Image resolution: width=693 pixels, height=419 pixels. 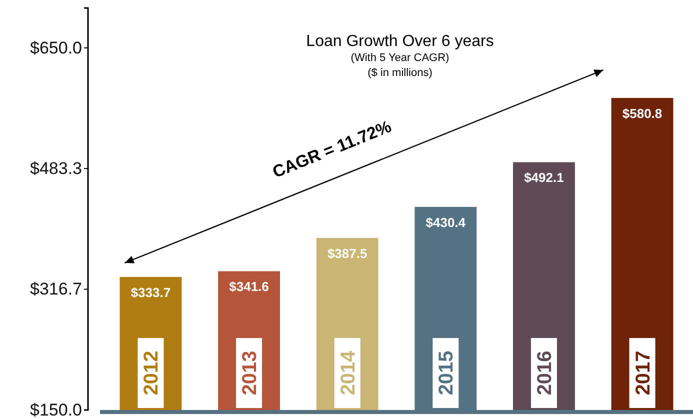 I want to click on data-label: $492.1, so click(x=544, y=178).